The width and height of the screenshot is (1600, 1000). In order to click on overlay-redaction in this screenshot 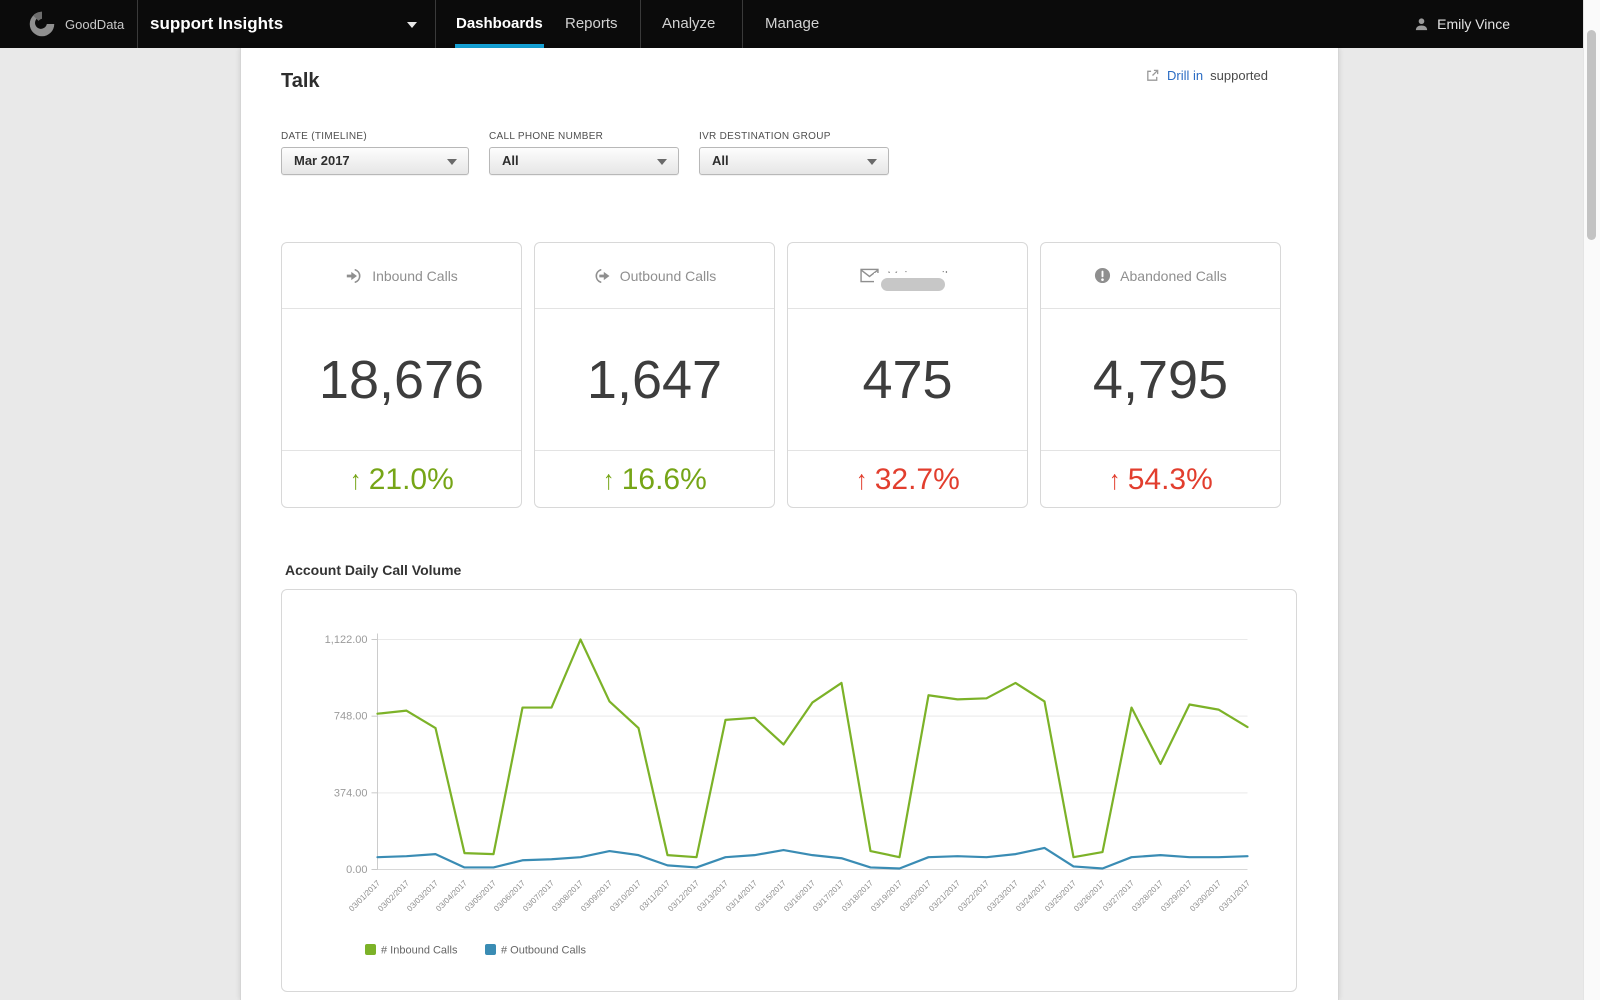, I will do `click(958, 265)`.